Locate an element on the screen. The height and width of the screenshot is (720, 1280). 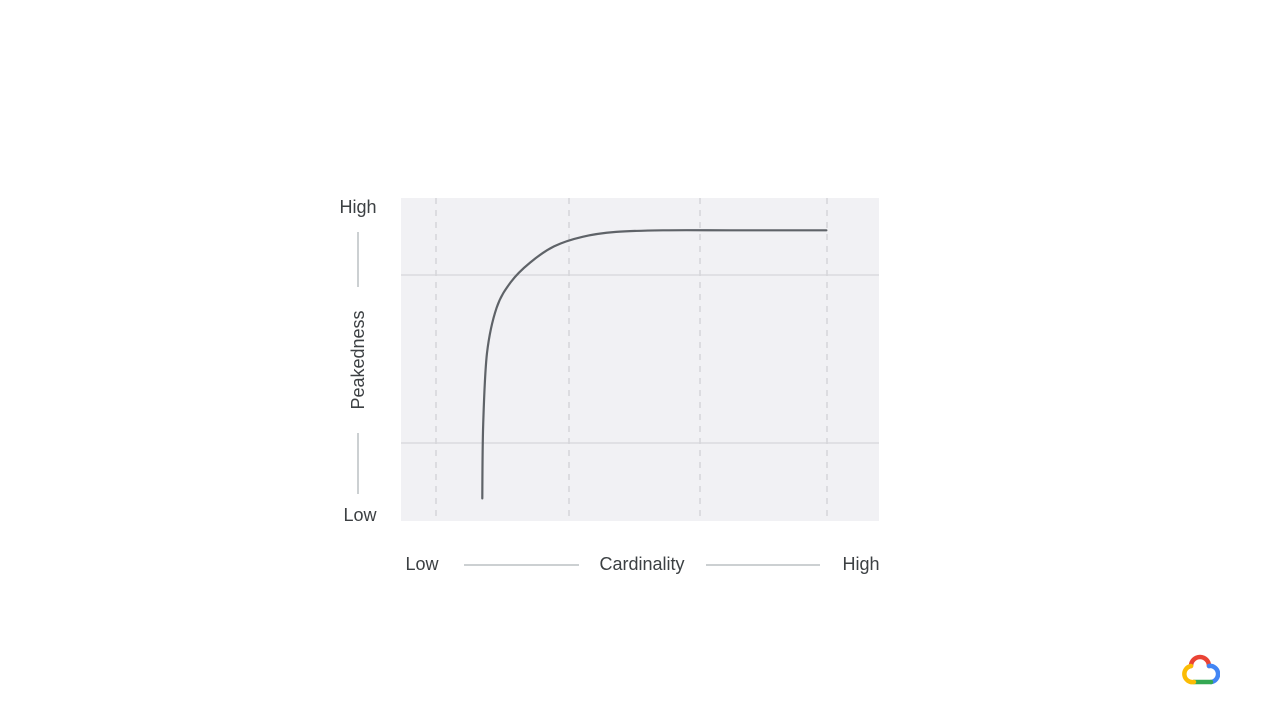
y-tick-low: Low is located at coordinates (360, 515).